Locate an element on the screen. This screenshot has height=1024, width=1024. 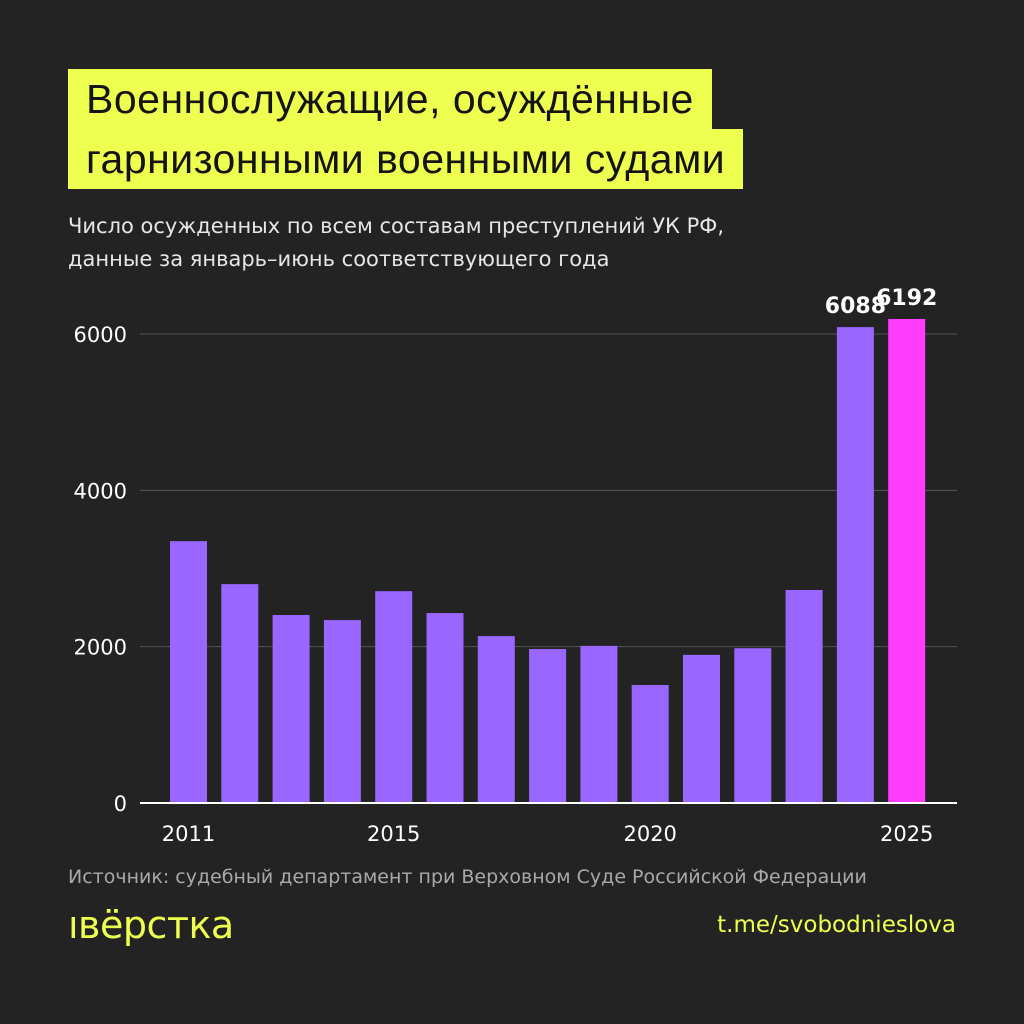
channel-link: t.me/svobodnieslova is located at coordinates (836, 925).